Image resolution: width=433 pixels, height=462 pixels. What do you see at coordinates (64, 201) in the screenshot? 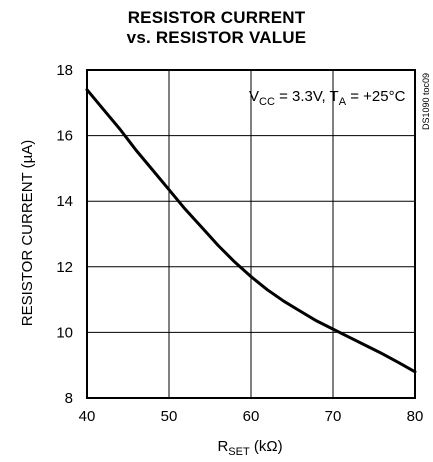
I see `y-tick-label-3: 14` at bounding box center [64, 201].